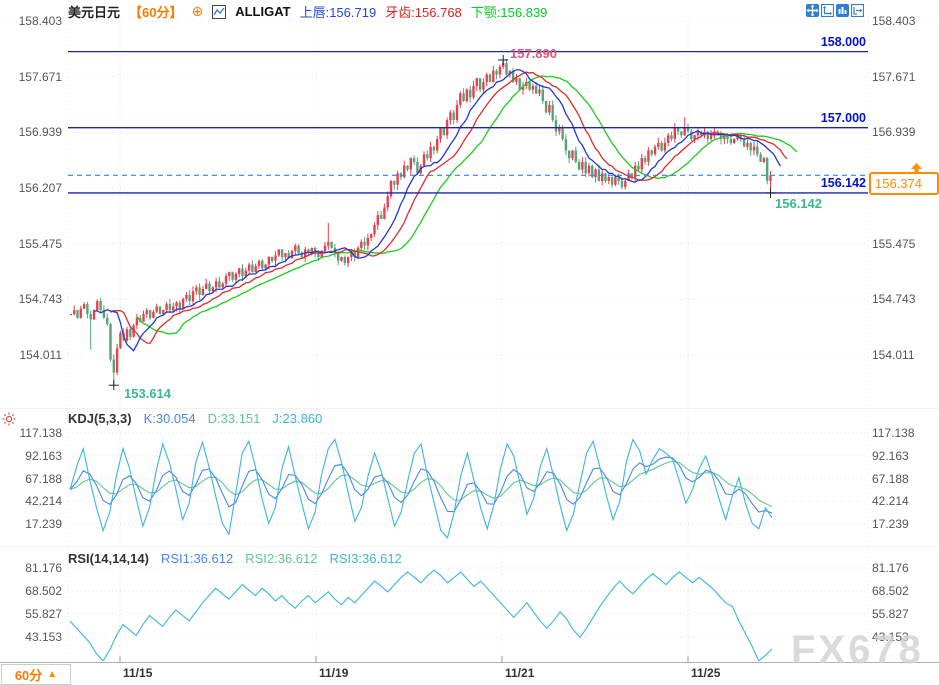 The width and height of the screenshot is (939, 685). I want to click on indicator-name: ALLIGAT, so click(263, 11).